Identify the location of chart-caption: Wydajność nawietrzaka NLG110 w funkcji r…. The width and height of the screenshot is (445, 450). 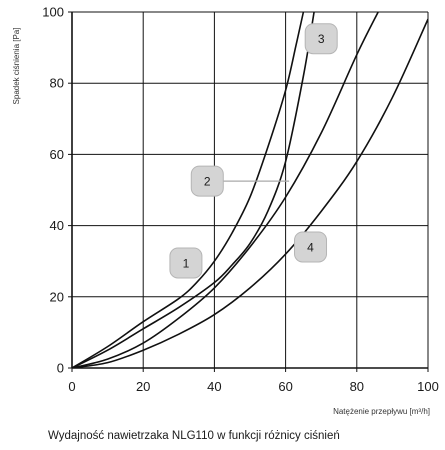
(194, 436).